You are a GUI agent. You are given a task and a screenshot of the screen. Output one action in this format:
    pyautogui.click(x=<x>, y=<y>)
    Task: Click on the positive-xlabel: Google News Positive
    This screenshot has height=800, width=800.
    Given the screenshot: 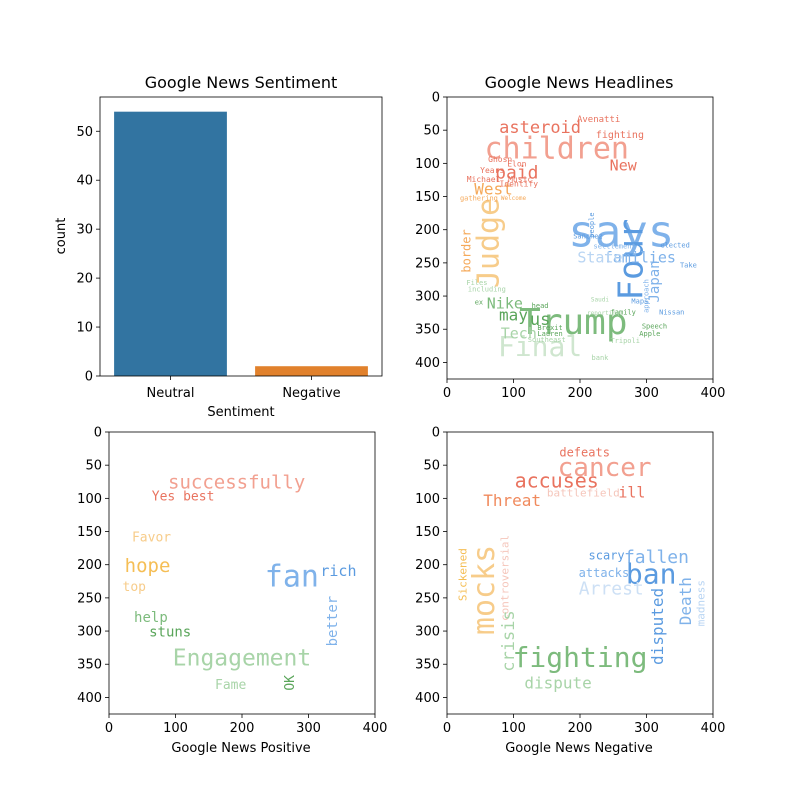 What is the action you would take?
    pyautogui.click(x=240, y=748)
    